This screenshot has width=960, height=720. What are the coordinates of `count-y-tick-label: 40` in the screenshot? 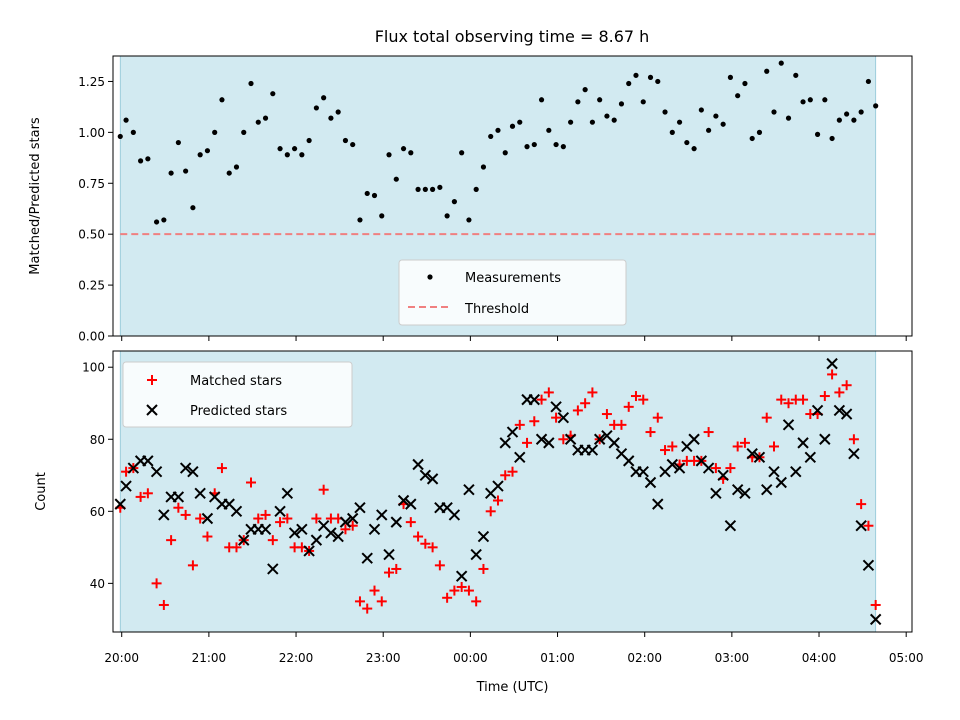 It's located at (97, 584).